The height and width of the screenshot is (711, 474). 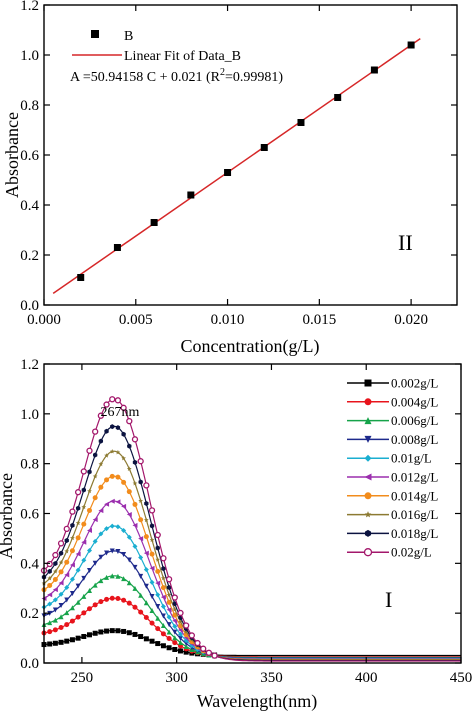 What do you see at coordinates (414, 514) in the screenshot?
I see `legend-item-label: 0.016g/L` at bounding box center [414, 514].